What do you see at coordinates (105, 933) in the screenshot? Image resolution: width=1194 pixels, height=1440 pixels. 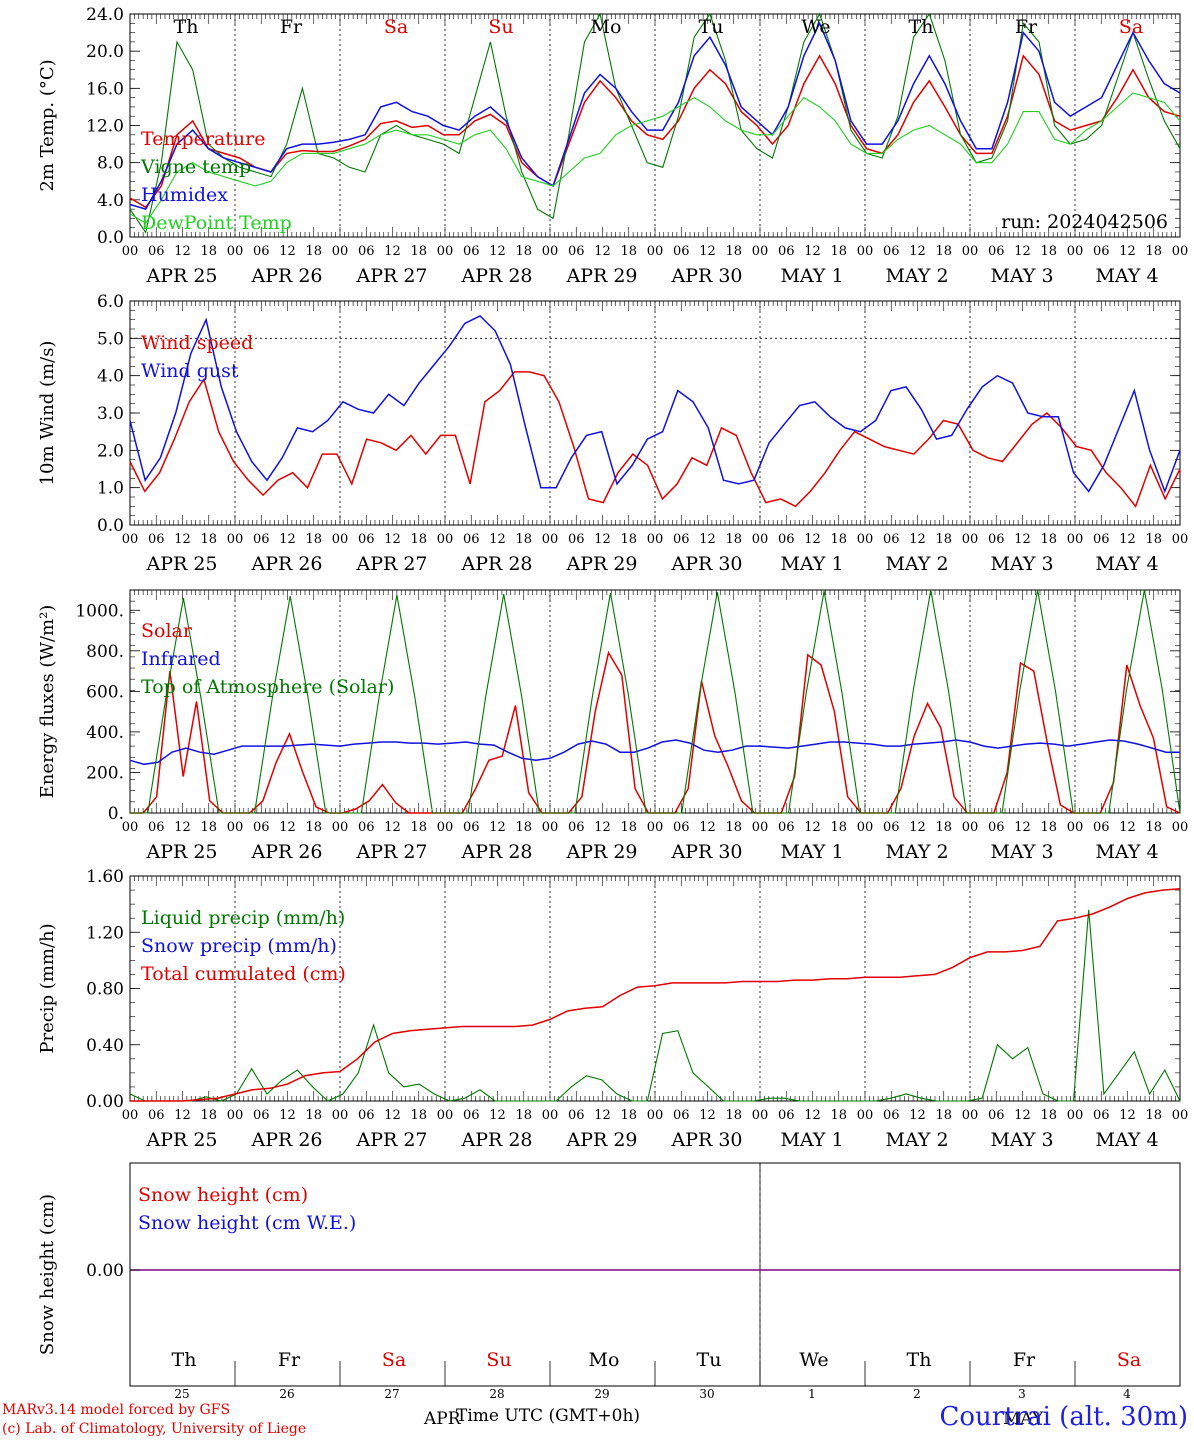 I see `y-tick-label: 1.20` at bounding box center [105, 933].